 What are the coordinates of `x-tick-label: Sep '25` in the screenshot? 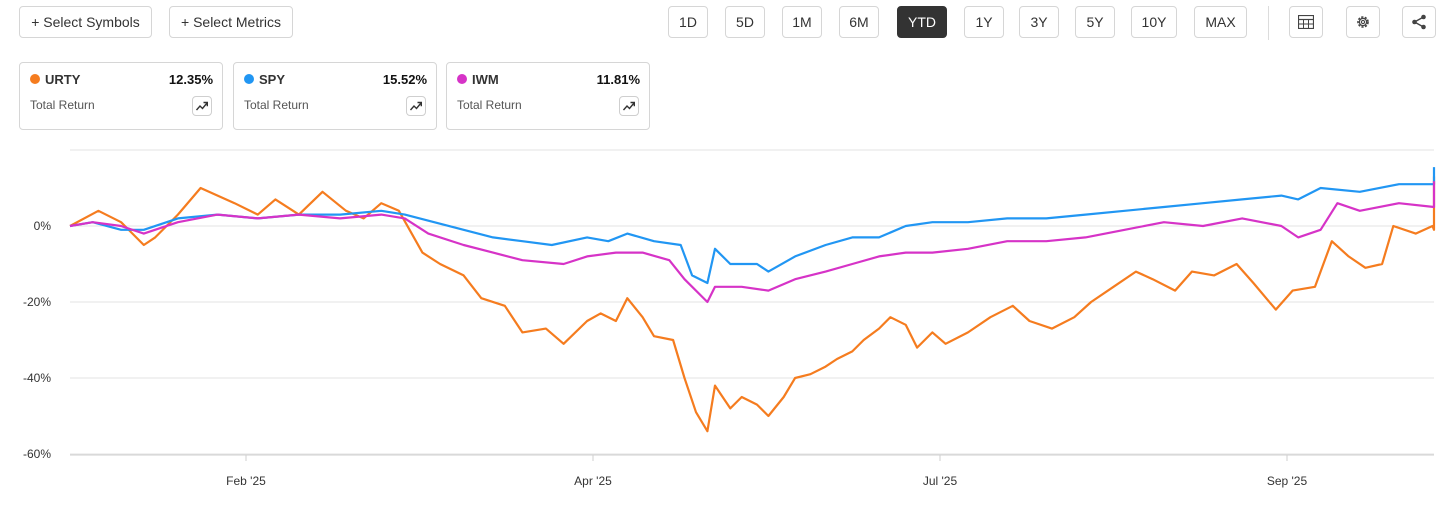 It's located at (1287, 481).